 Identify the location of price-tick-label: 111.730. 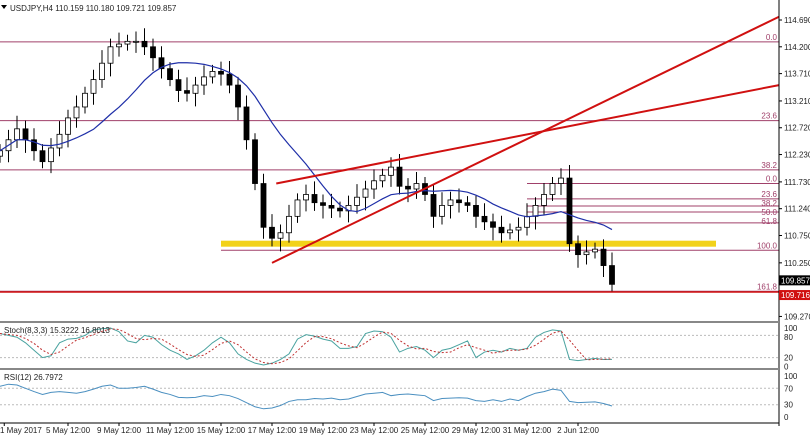
(797, 182).